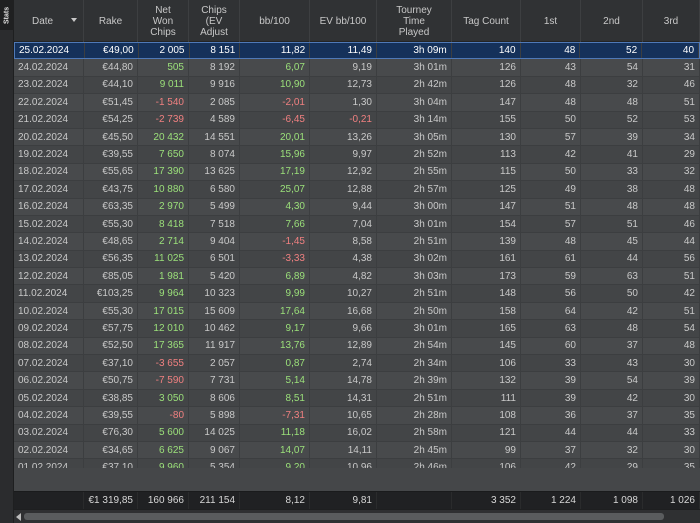 The image size is (700, 523). What do you see at coordinates (163, 189) in the screenshot?
I see `cell-net_won: 10 880` at bounding box center [163, 189].